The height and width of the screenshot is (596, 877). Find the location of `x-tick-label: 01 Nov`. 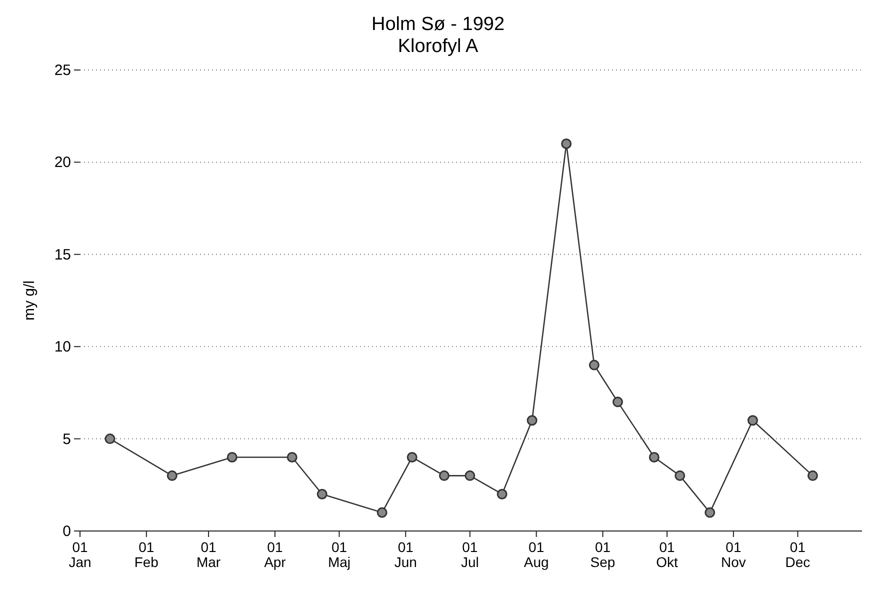

x-tick-label: 01 Nov is located at coordinates (733, 554).